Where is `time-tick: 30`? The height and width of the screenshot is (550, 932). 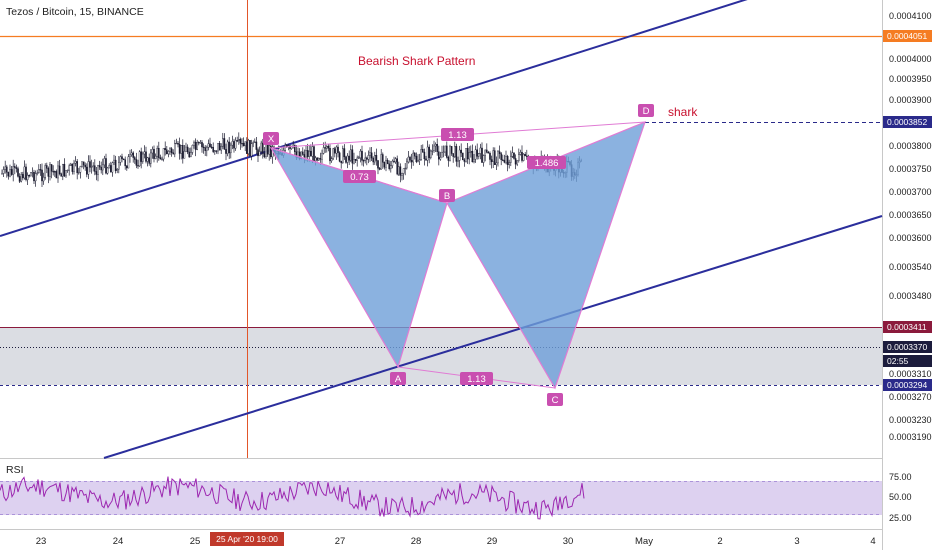 time-tick: 30 is located at coordinates (568, 541).